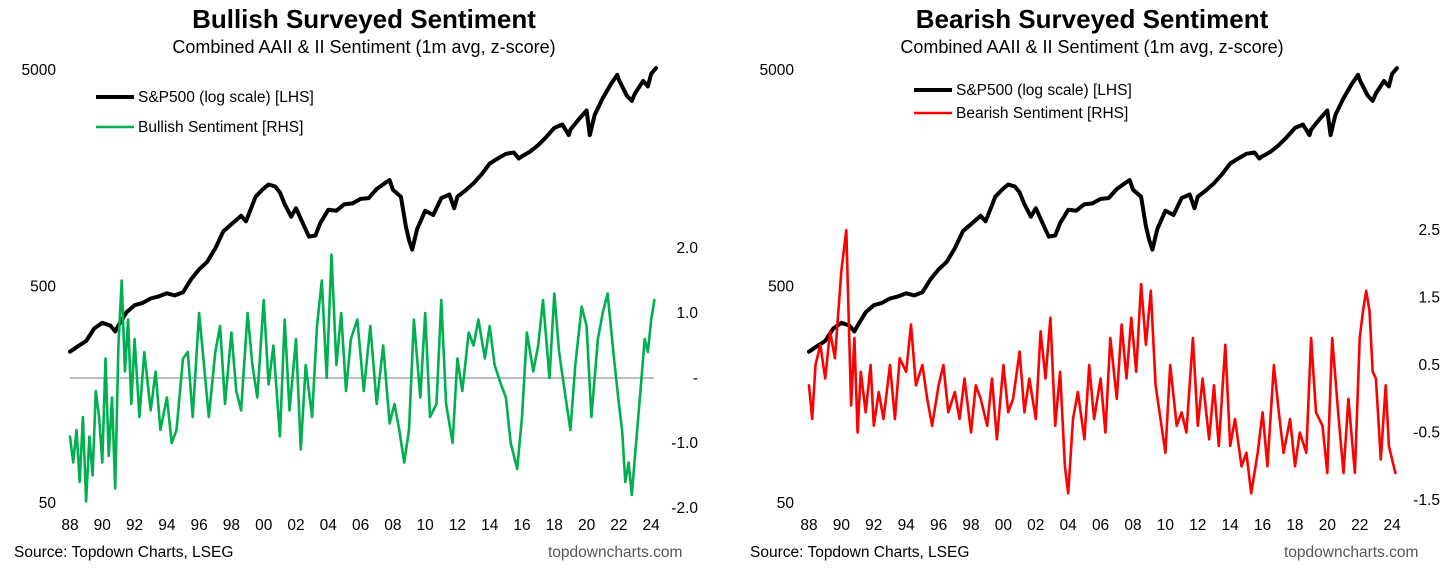 This screenshot has height=568, width=1456. What do you see at coordinates (1429, 298) in the screenshot?
I see `right-axis-tick-label: 1.5` at bounding box center [1429, 298].